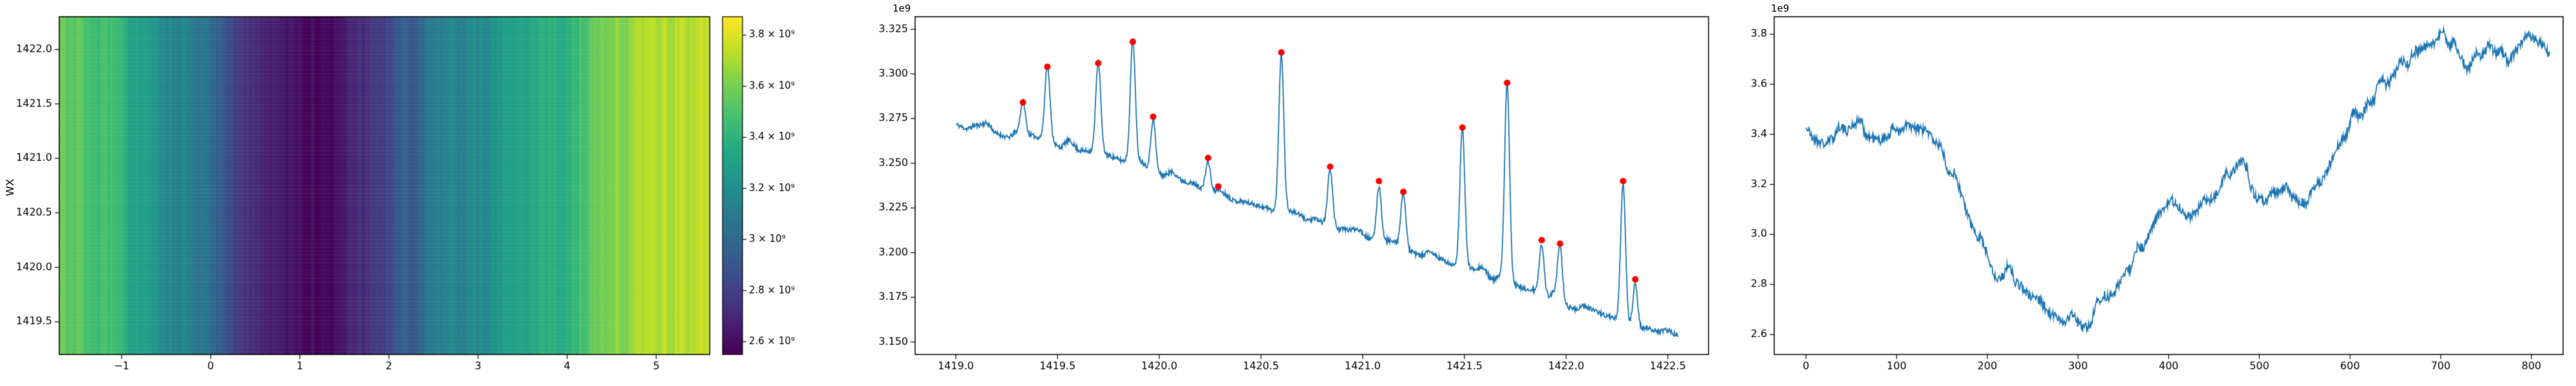  Describe the element at coordinates (9, 187) in the screenshot. I see `heatmap-ylabel: WX` at that location.